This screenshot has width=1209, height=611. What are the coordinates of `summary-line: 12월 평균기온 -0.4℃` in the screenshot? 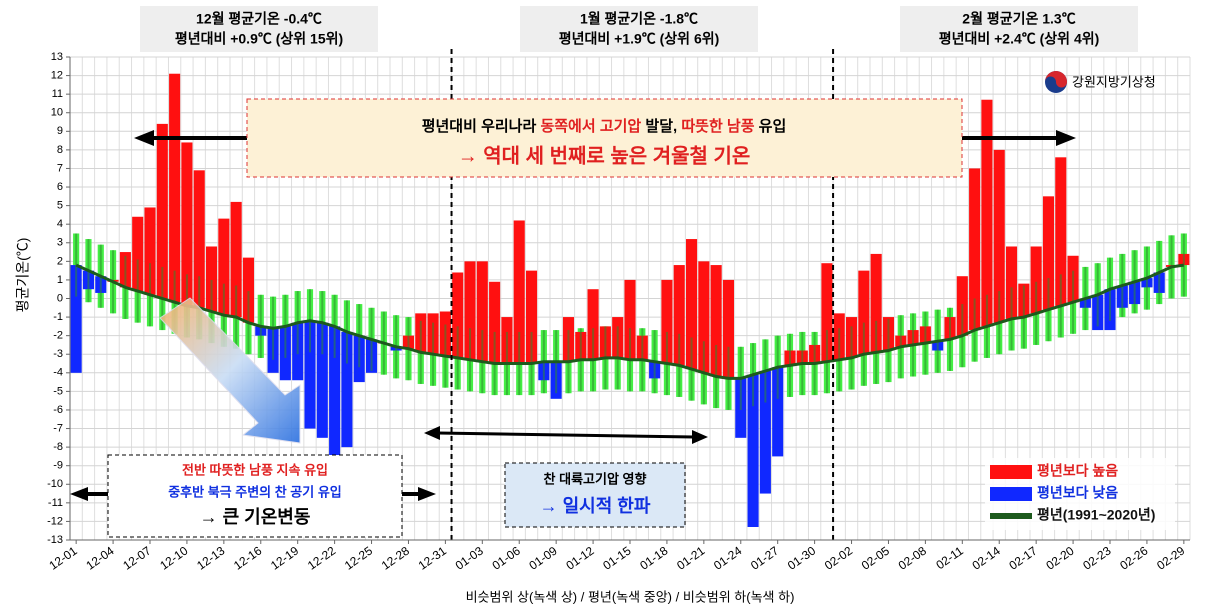 It's located at (259, 19).